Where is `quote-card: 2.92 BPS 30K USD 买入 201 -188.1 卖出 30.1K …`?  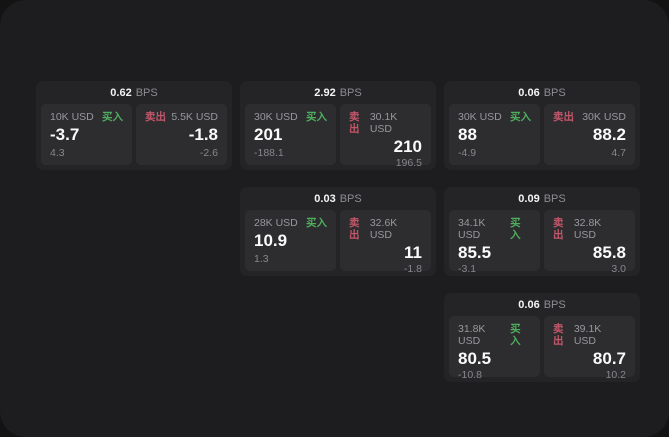
quote-card: 2.92 BPS 30K USD 买入 201 -188.1 卖出 30.1K … is located at coordinates (338, 125).